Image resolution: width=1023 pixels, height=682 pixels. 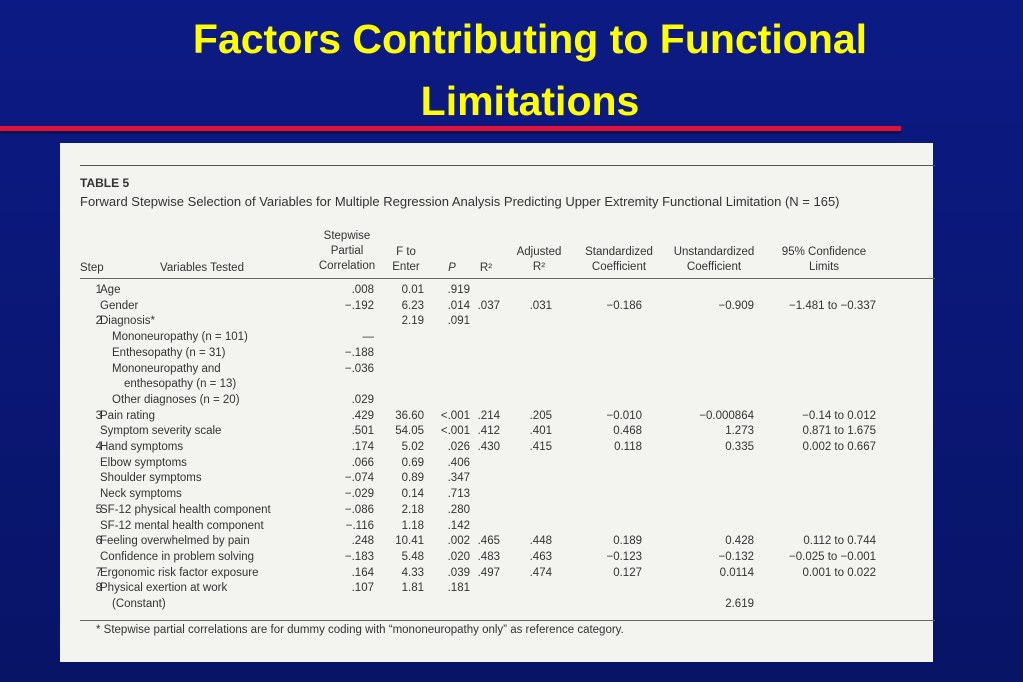 I want to click on cell-variable: Mononeuropathy (n = 101), so click(x=180, y=337).